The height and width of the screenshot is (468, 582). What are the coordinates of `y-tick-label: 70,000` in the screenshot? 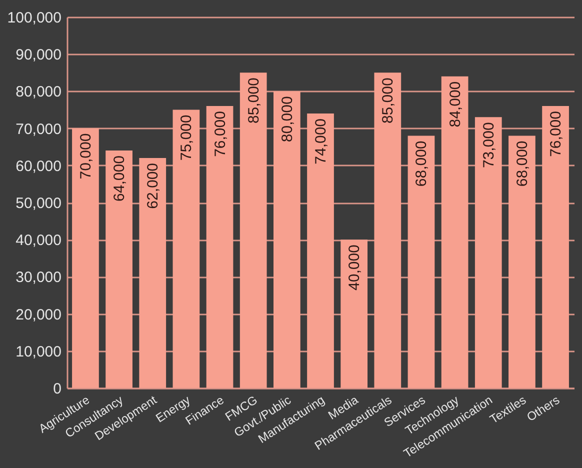 It's located at (39, 129).